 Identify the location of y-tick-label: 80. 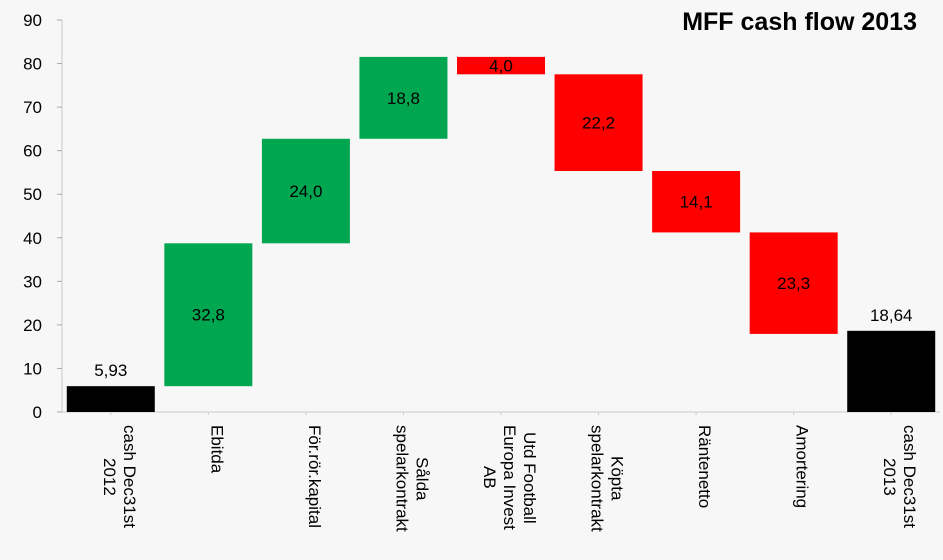
(32, 64).